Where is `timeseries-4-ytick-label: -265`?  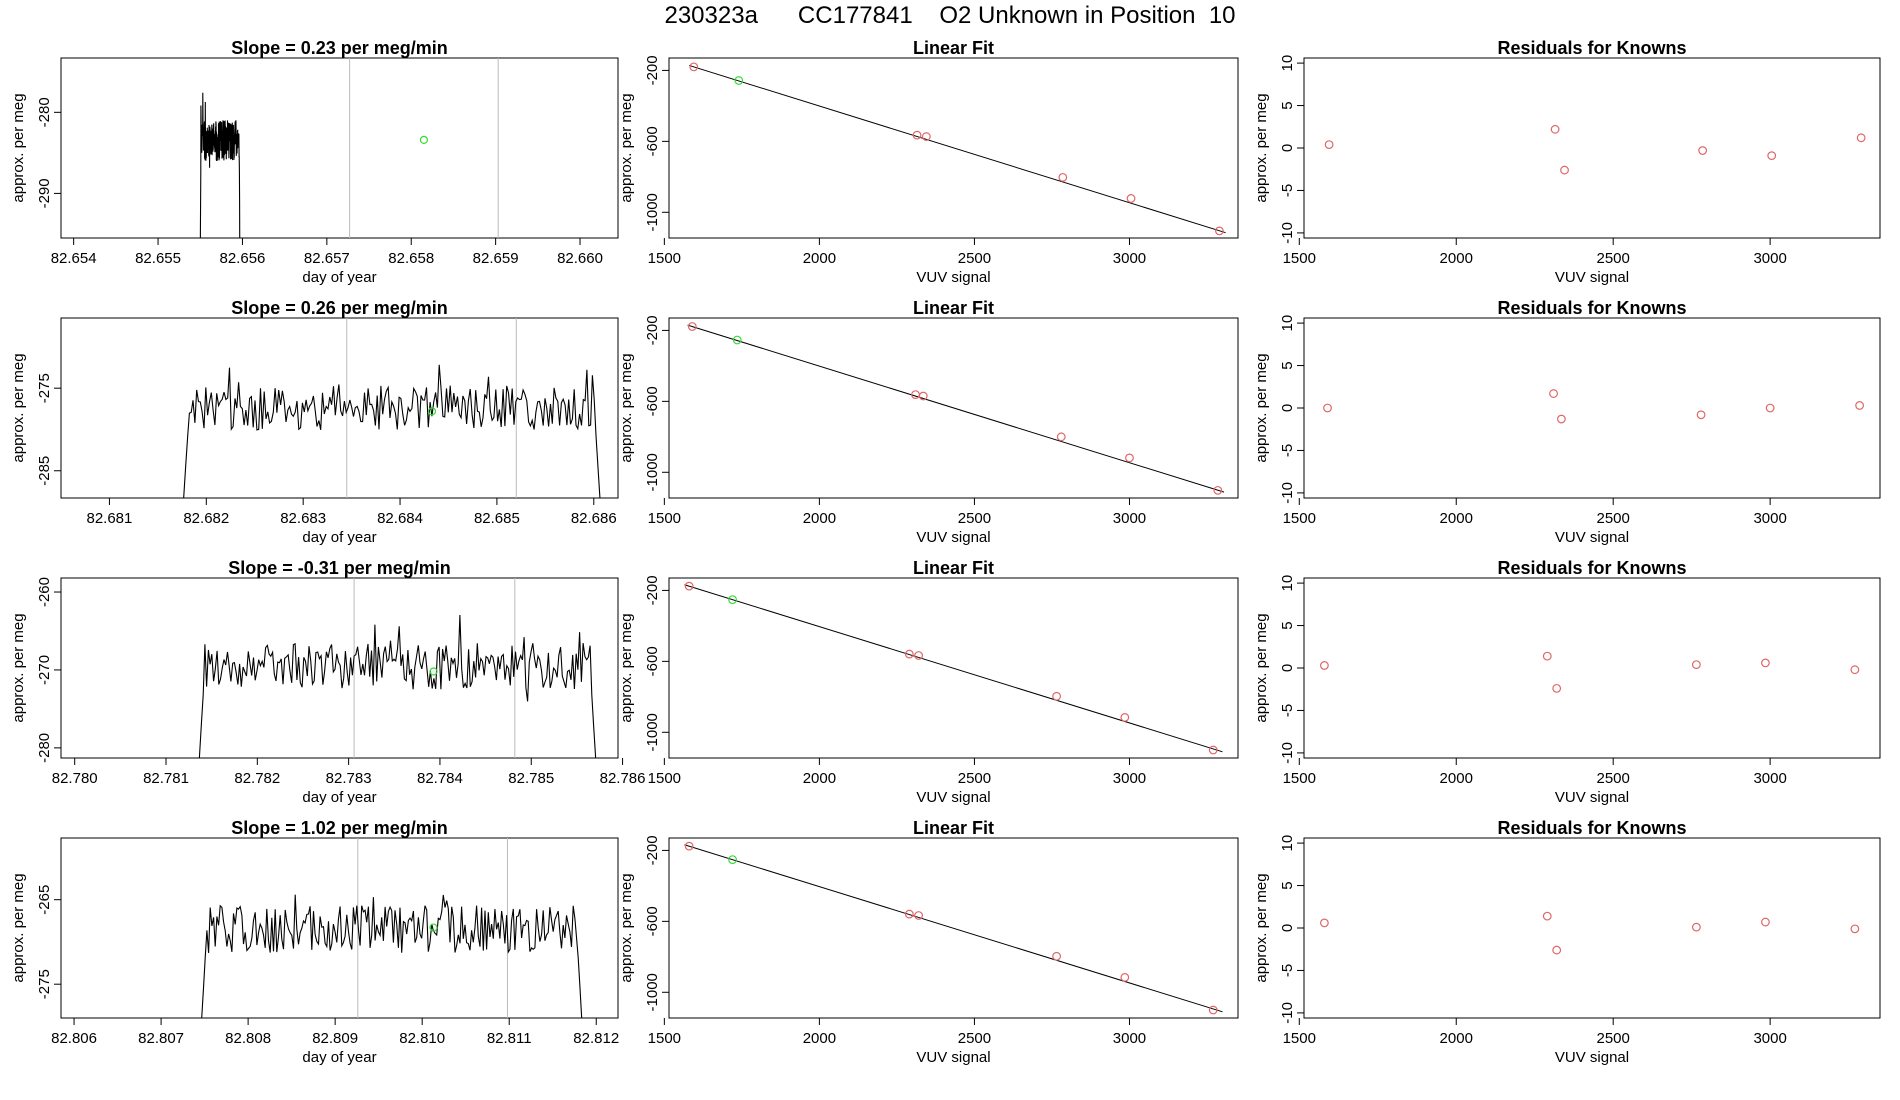 timeseries-4-ytick-label: -265 is located at coordinates (44, 900).